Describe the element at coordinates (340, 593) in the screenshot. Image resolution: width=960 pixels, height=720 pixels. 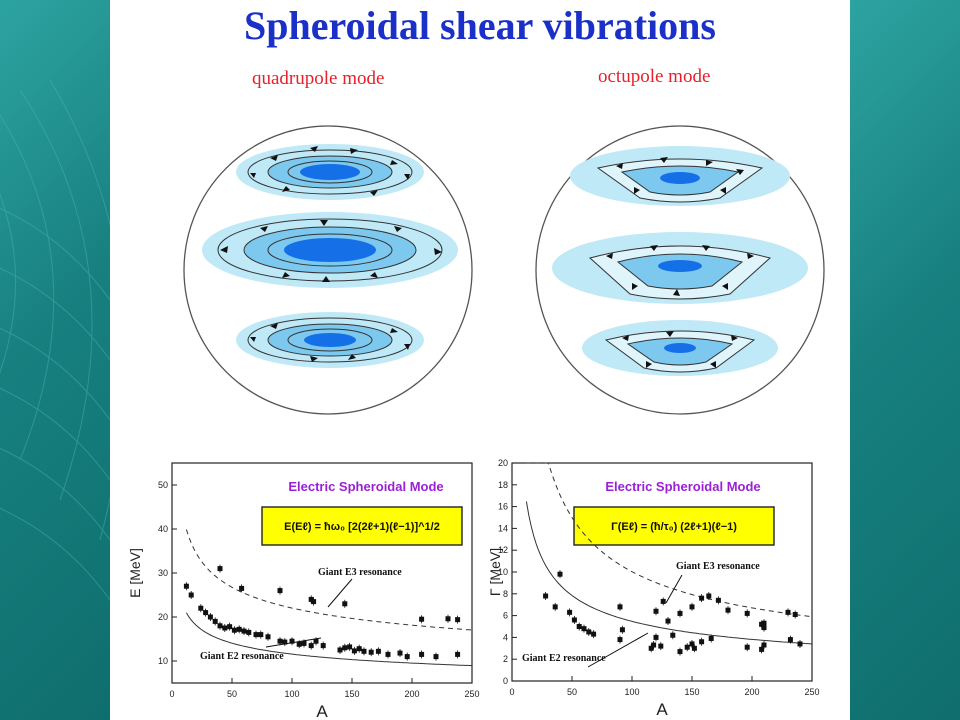
I see `series-label-pointer` at that location.